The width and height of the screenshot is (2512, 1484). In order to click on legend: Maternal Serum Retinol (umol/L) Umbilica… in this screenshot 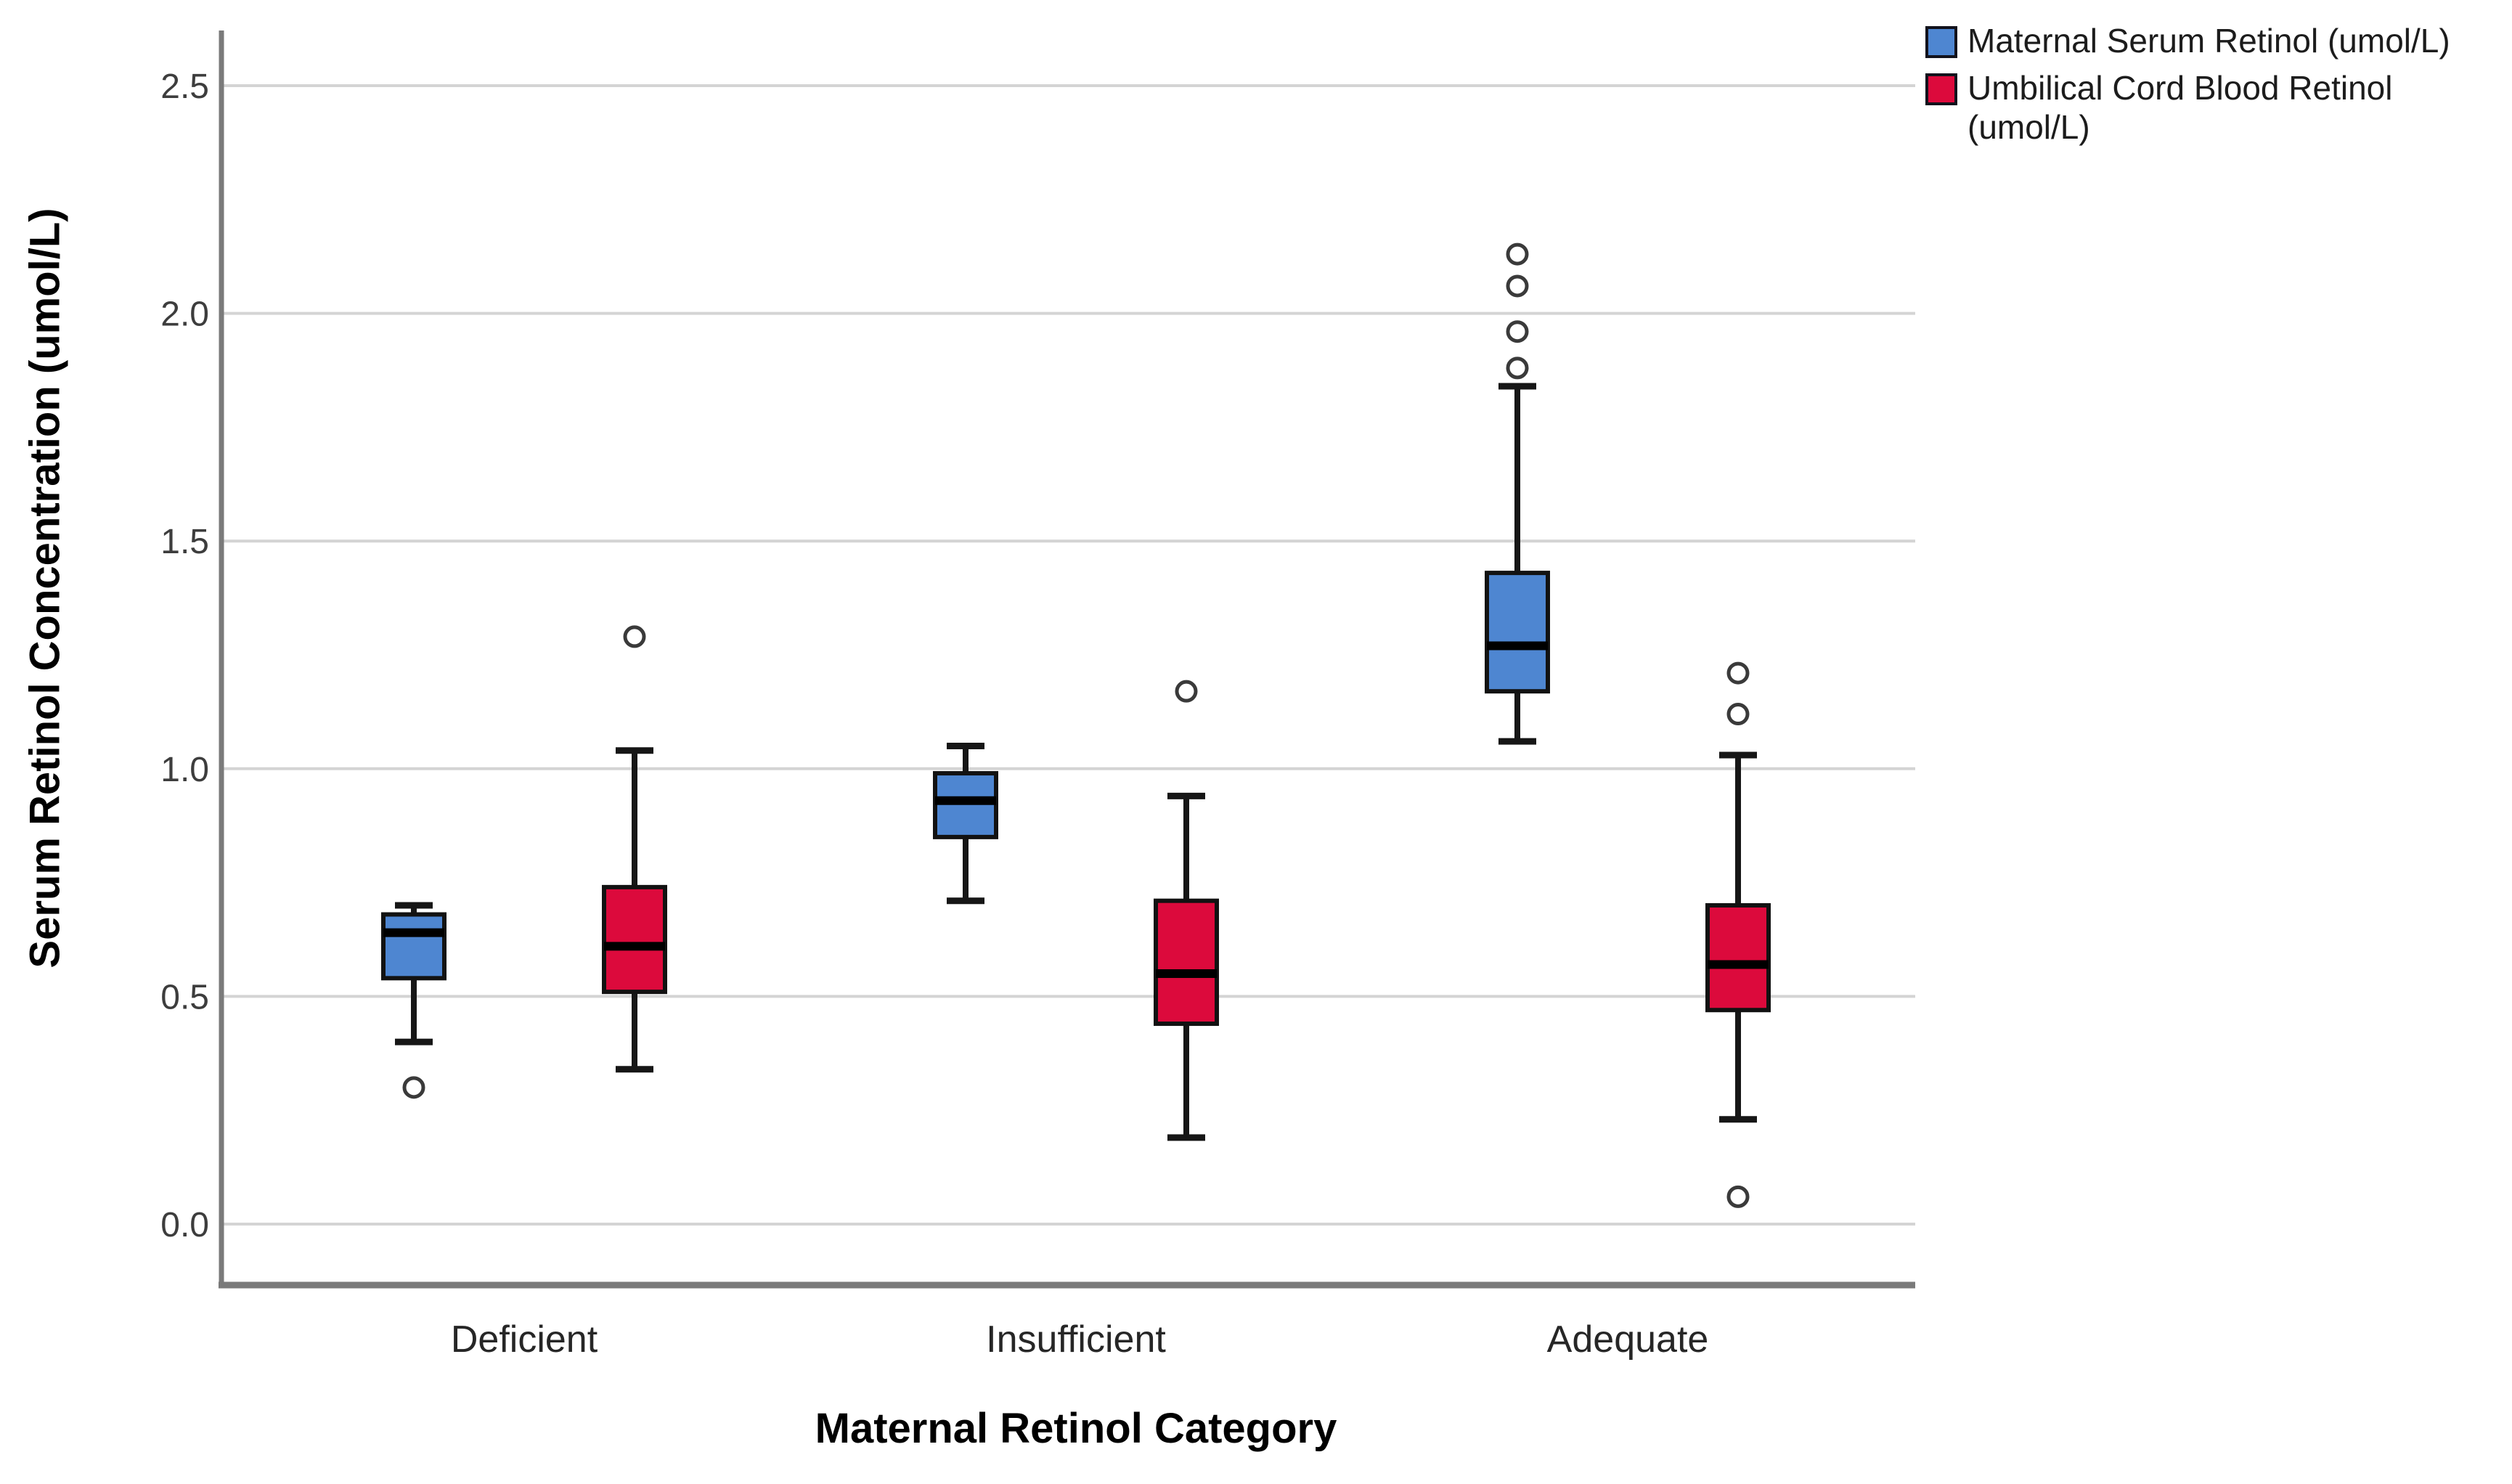, I will do `click(2212, 88)`.